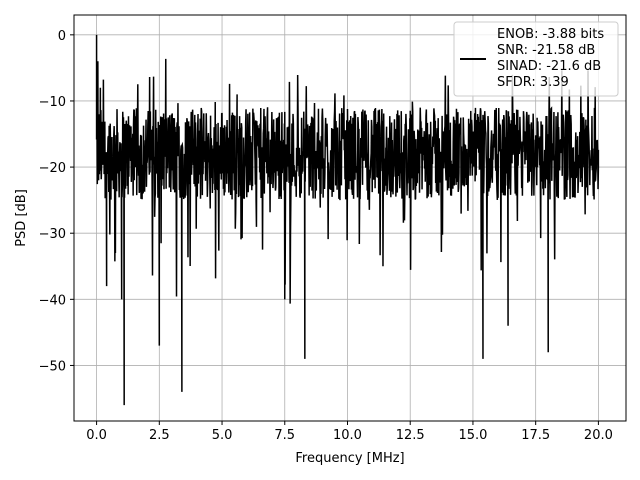 The image size is (640, 480). I want to click on y-tick-label: −50, so click(52, 366).